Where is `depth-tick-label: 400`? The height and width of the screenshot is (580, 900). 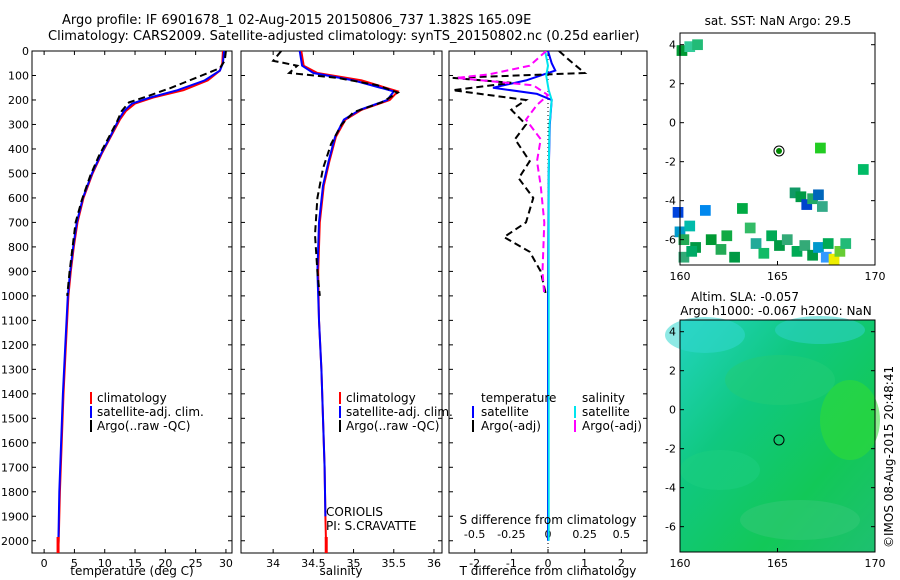
depth-tick-label: 400 is located at coordinates (18, 149).